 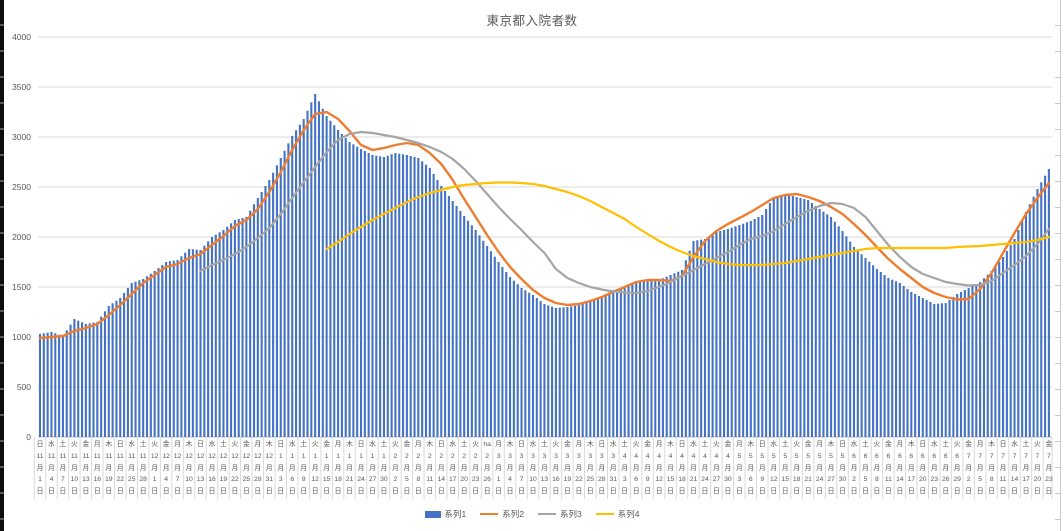 I want to click on legend-bar-swatch, so click(x=432, y=514).